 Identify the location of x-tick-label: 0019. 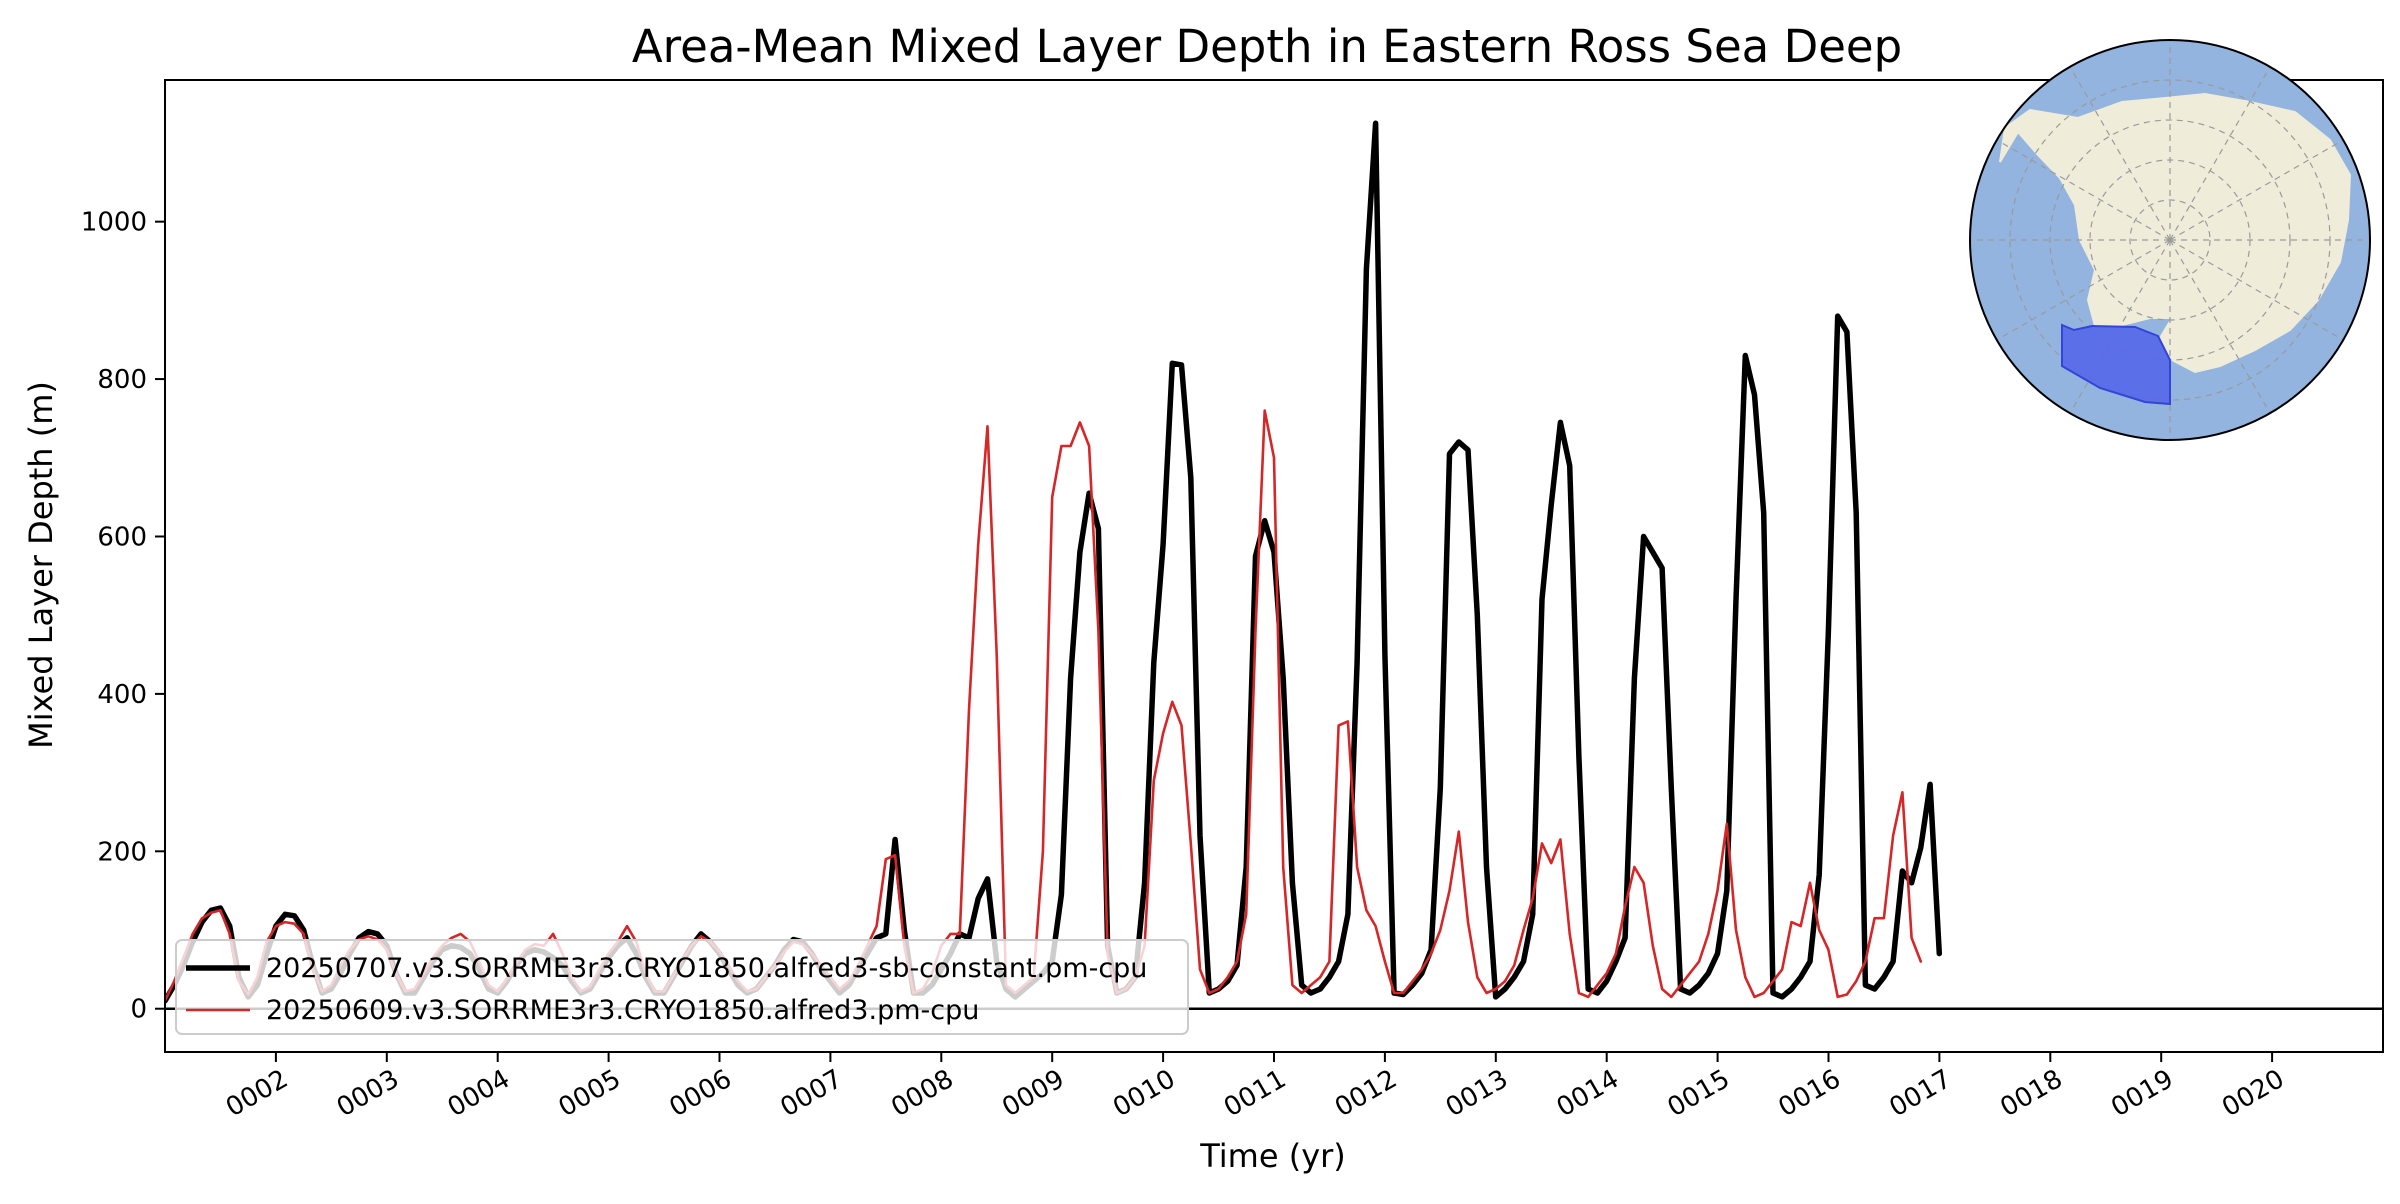
(2142, 1093).